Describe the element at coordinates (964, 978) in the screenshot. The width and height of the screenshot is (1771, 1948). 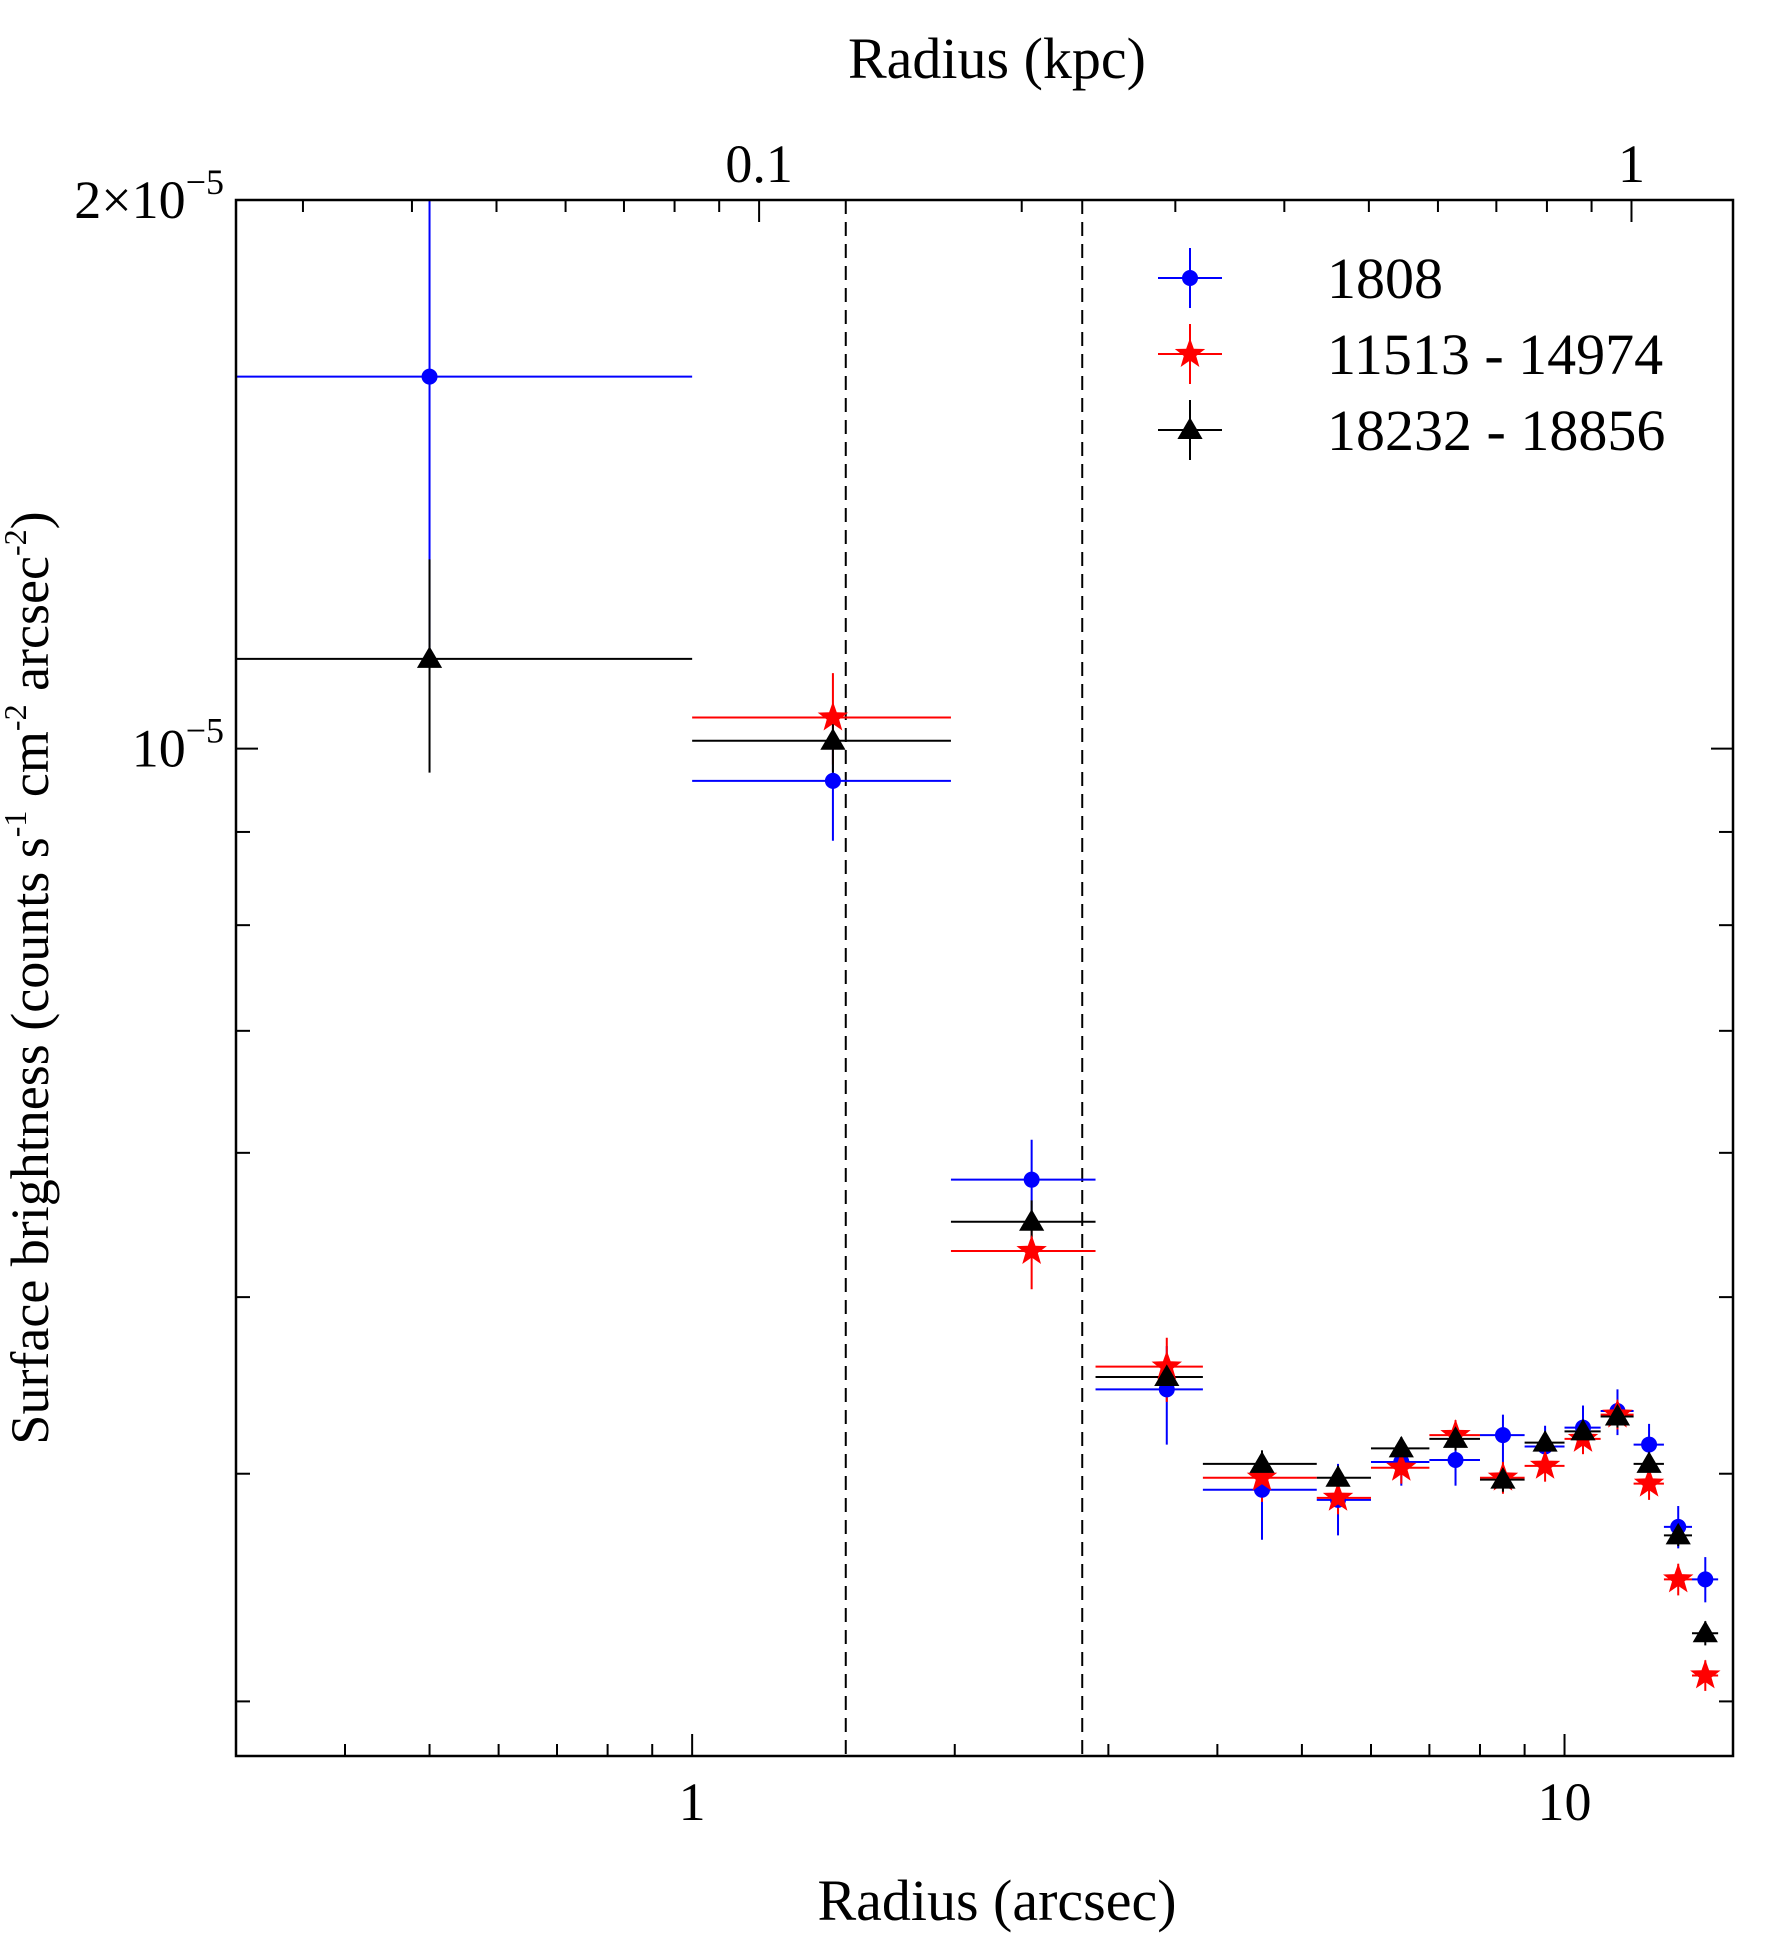
I see `reference-lines` at that location.